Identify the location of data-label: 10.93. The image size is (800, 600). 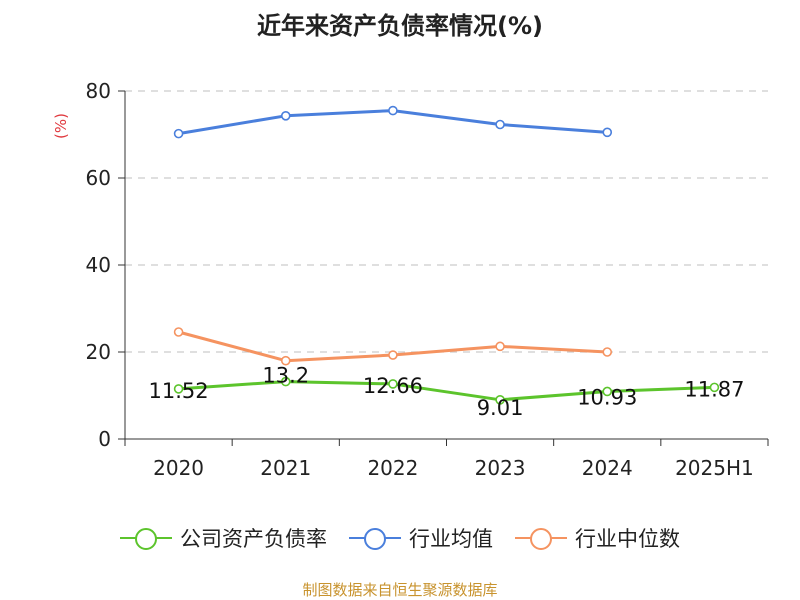
(607, 397).